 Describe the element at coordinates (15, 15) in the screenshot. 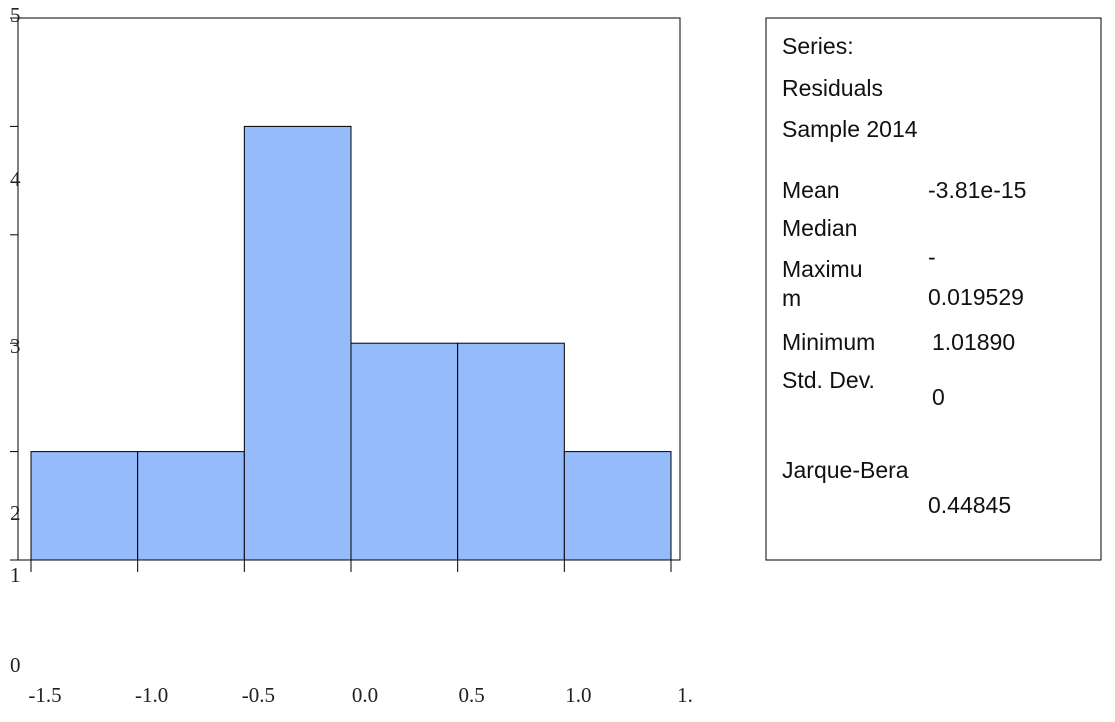

I see `y-tick-label: 5` at that location.